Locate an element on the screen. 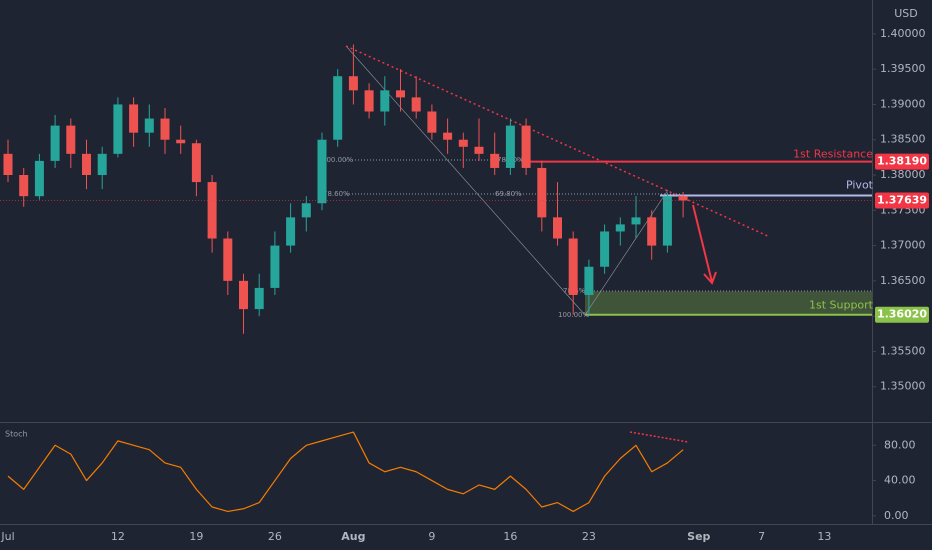  y-tick-label: 80.00 is located at coordinates (900, 444).